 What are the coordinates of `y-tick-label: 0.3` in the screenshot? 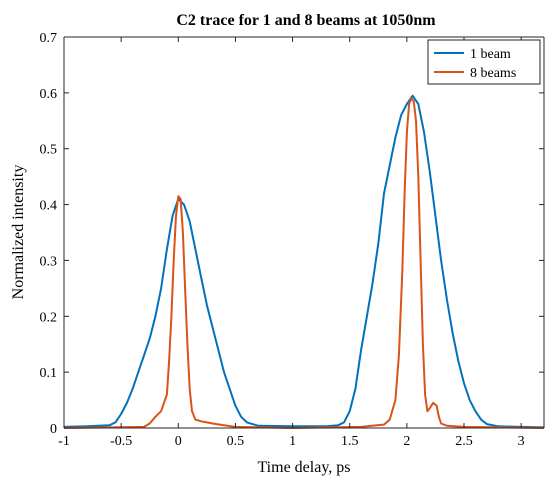 It's located at (49, 261).